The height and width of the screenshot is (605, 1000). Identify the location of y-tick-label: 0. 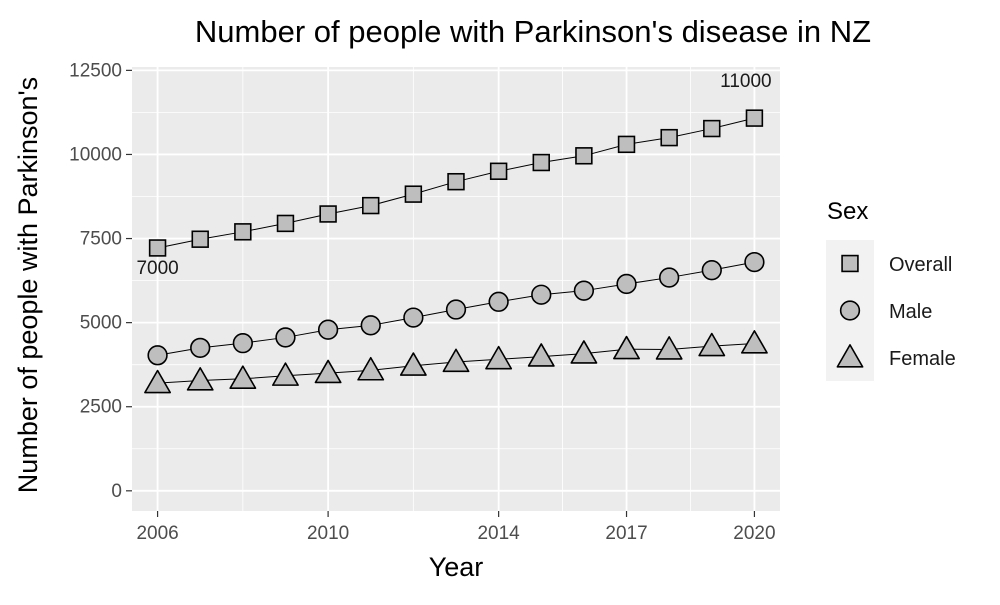
(116, 491).